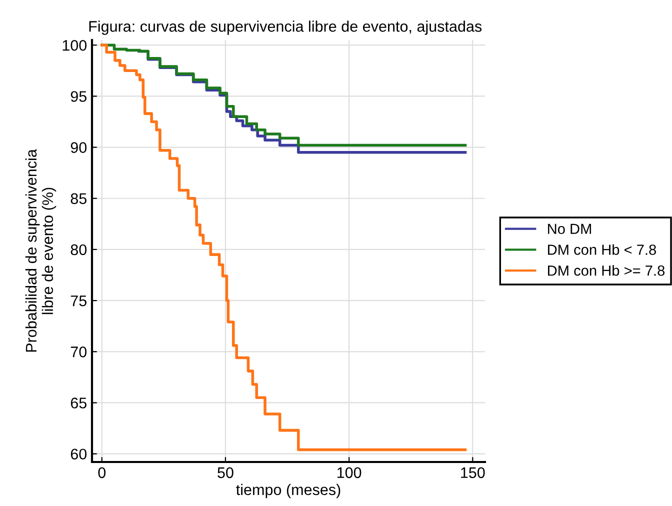  I want to click on legend-label: DM con Hb >= 7.8, so click(606, 270).